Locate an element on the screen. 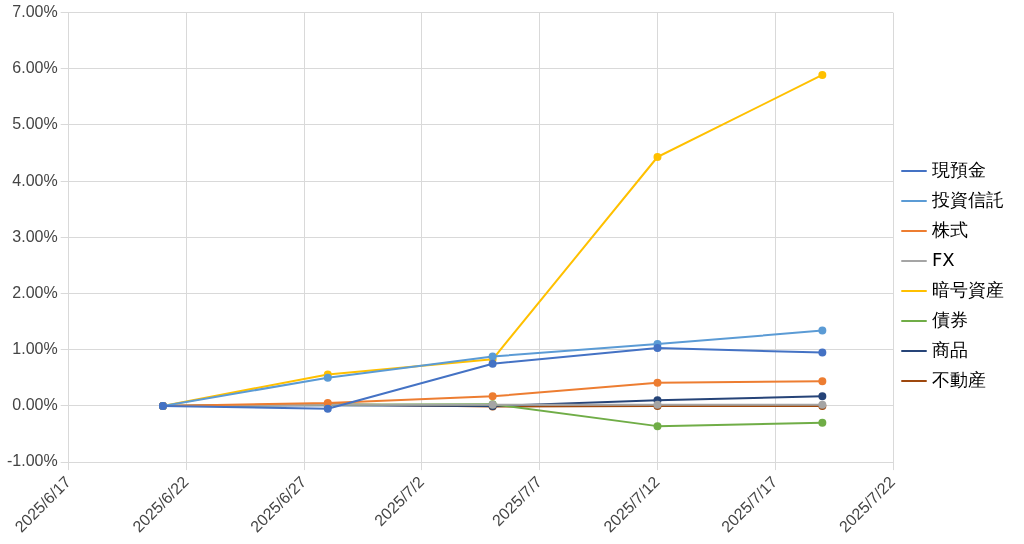 The width and height of the screenshot is (1024, 544). legend-label: FX is located at coordinates (943, 259).